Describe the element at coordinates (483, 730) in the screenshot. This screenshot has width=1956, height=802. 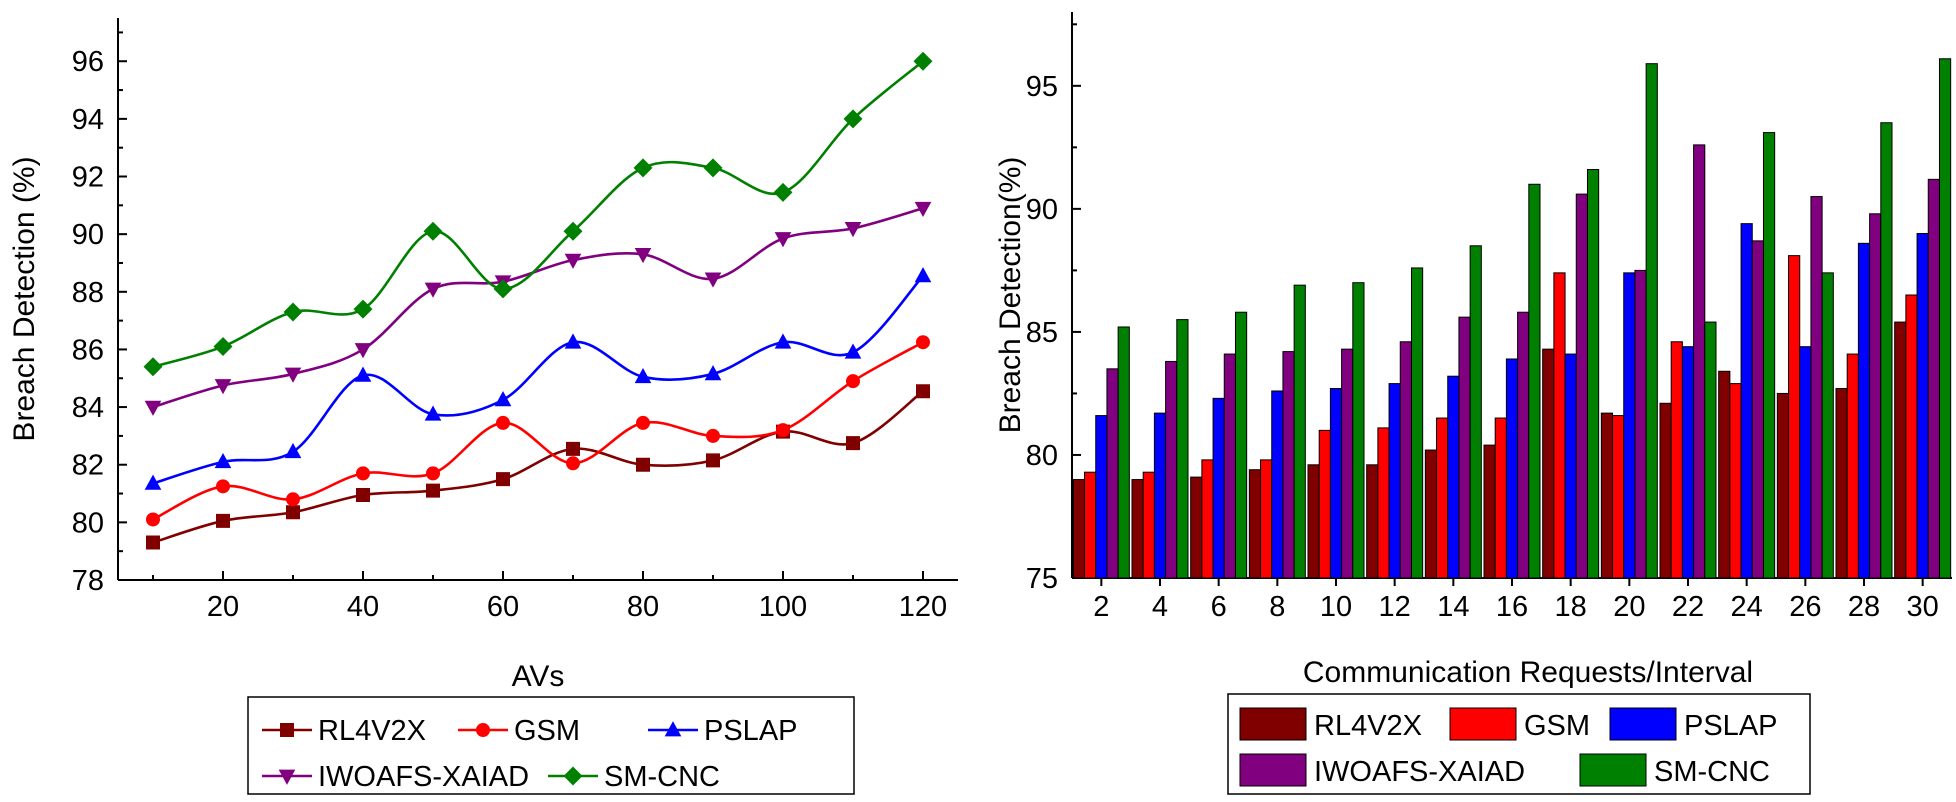
I see `legend-marker-gsm` at that location.